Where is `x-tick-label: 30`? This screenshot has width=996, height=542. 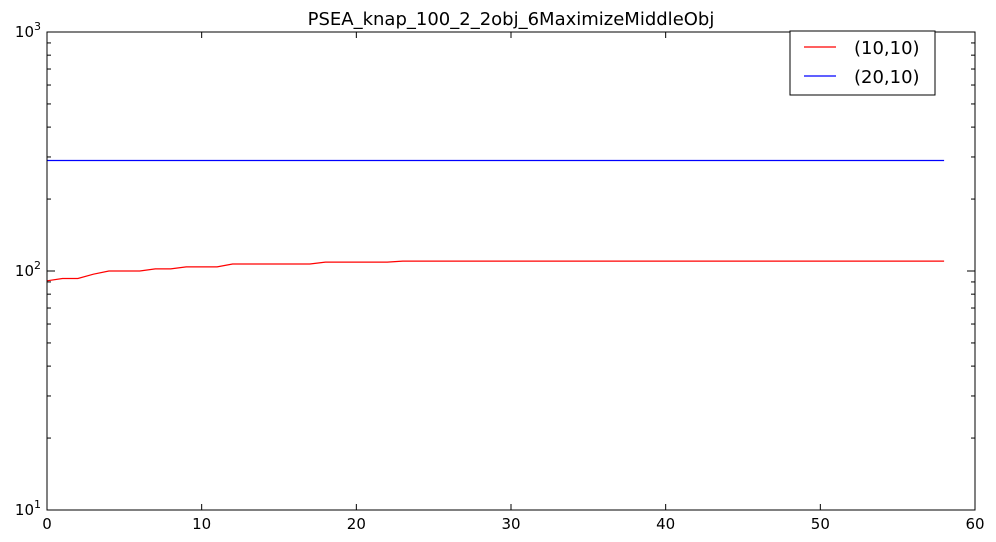
x-tick-label: 30 is located at coordinates (510, 524).